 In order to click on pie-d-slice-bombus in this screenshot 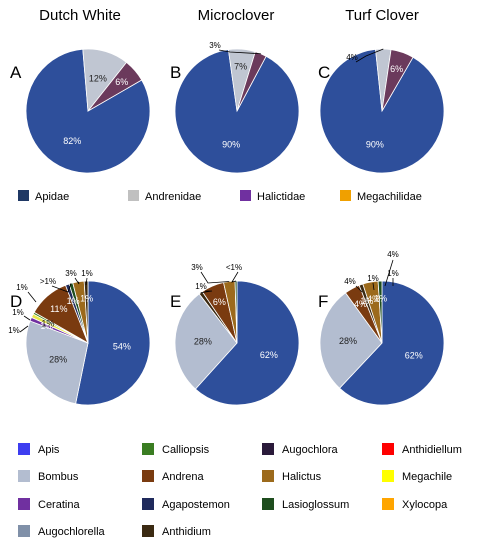, I will do `click(57, 362)`.